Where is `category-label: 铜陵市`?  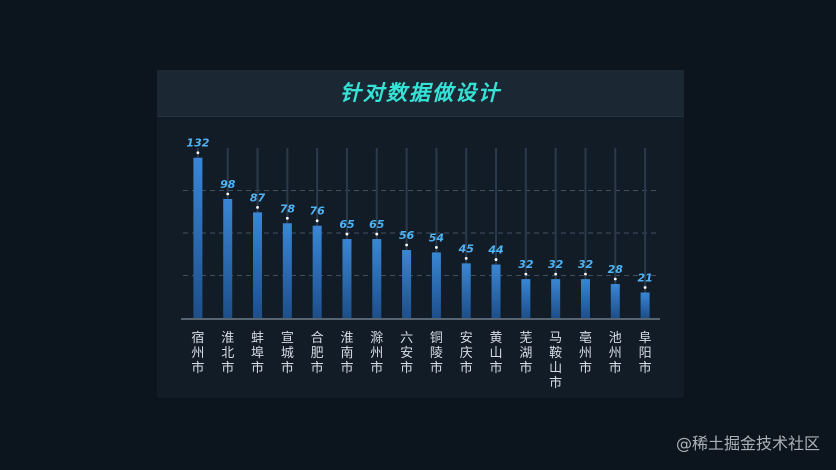 category-label: 铜陵市 is located at coordinates (436, 353).